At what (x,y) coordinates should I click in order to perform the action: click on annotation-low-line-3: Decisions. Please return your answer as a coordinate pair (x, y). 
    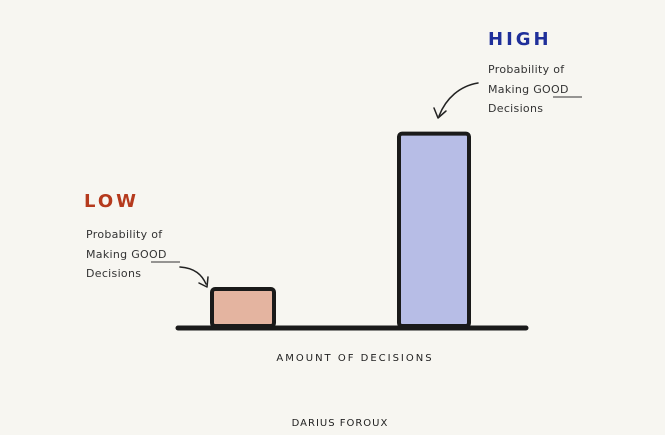
    Looking at the image, I should click on (113, 273).